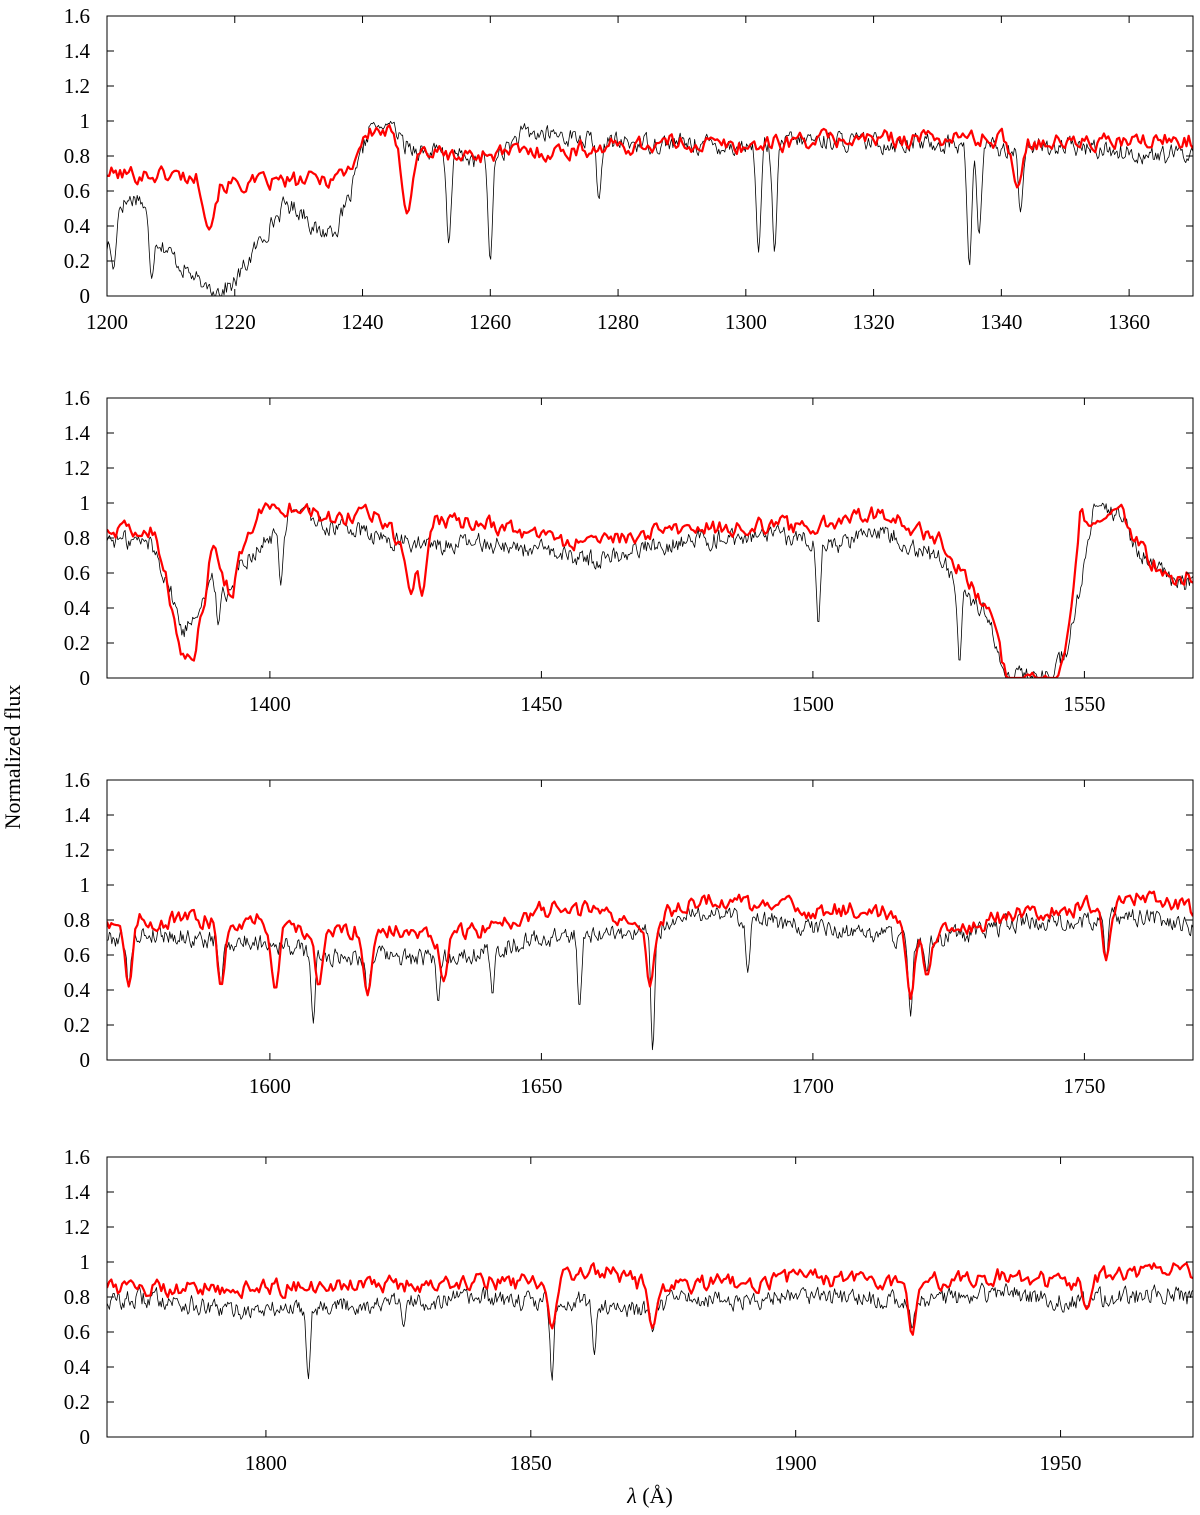 The image size is (1200, 1515). What do you see at coordinates (813, 704) in the screenshot?
I see `x-tick-label: 1500` at bounding box center [813, 704].